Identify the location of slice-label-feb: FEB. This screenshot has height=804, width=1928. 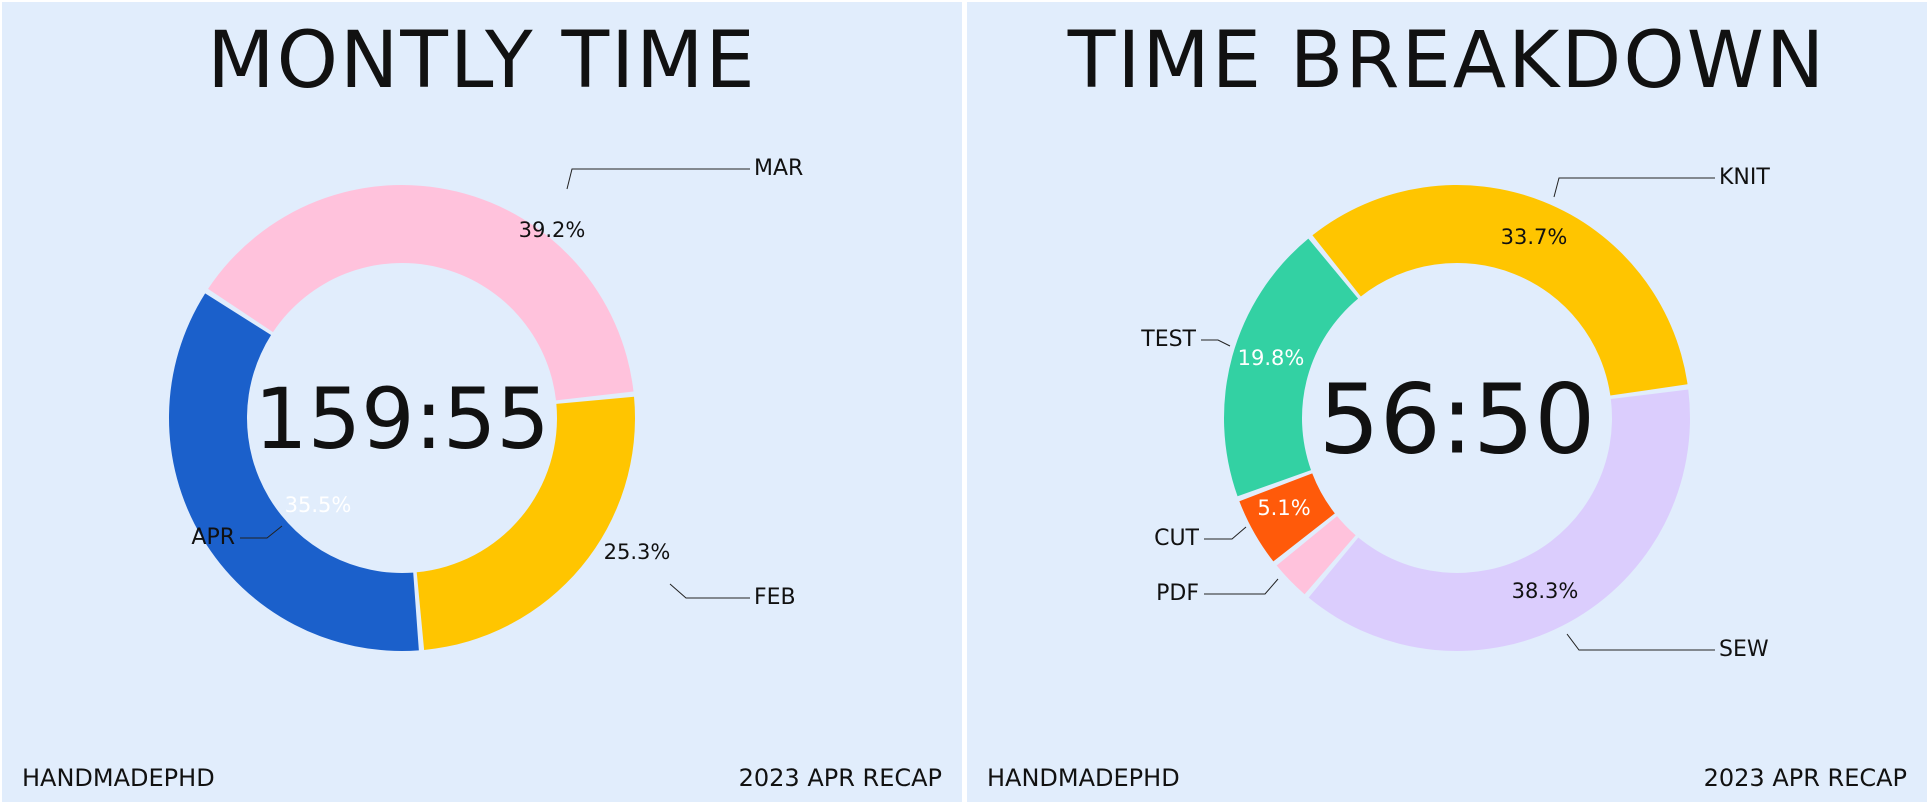
(775, 597).